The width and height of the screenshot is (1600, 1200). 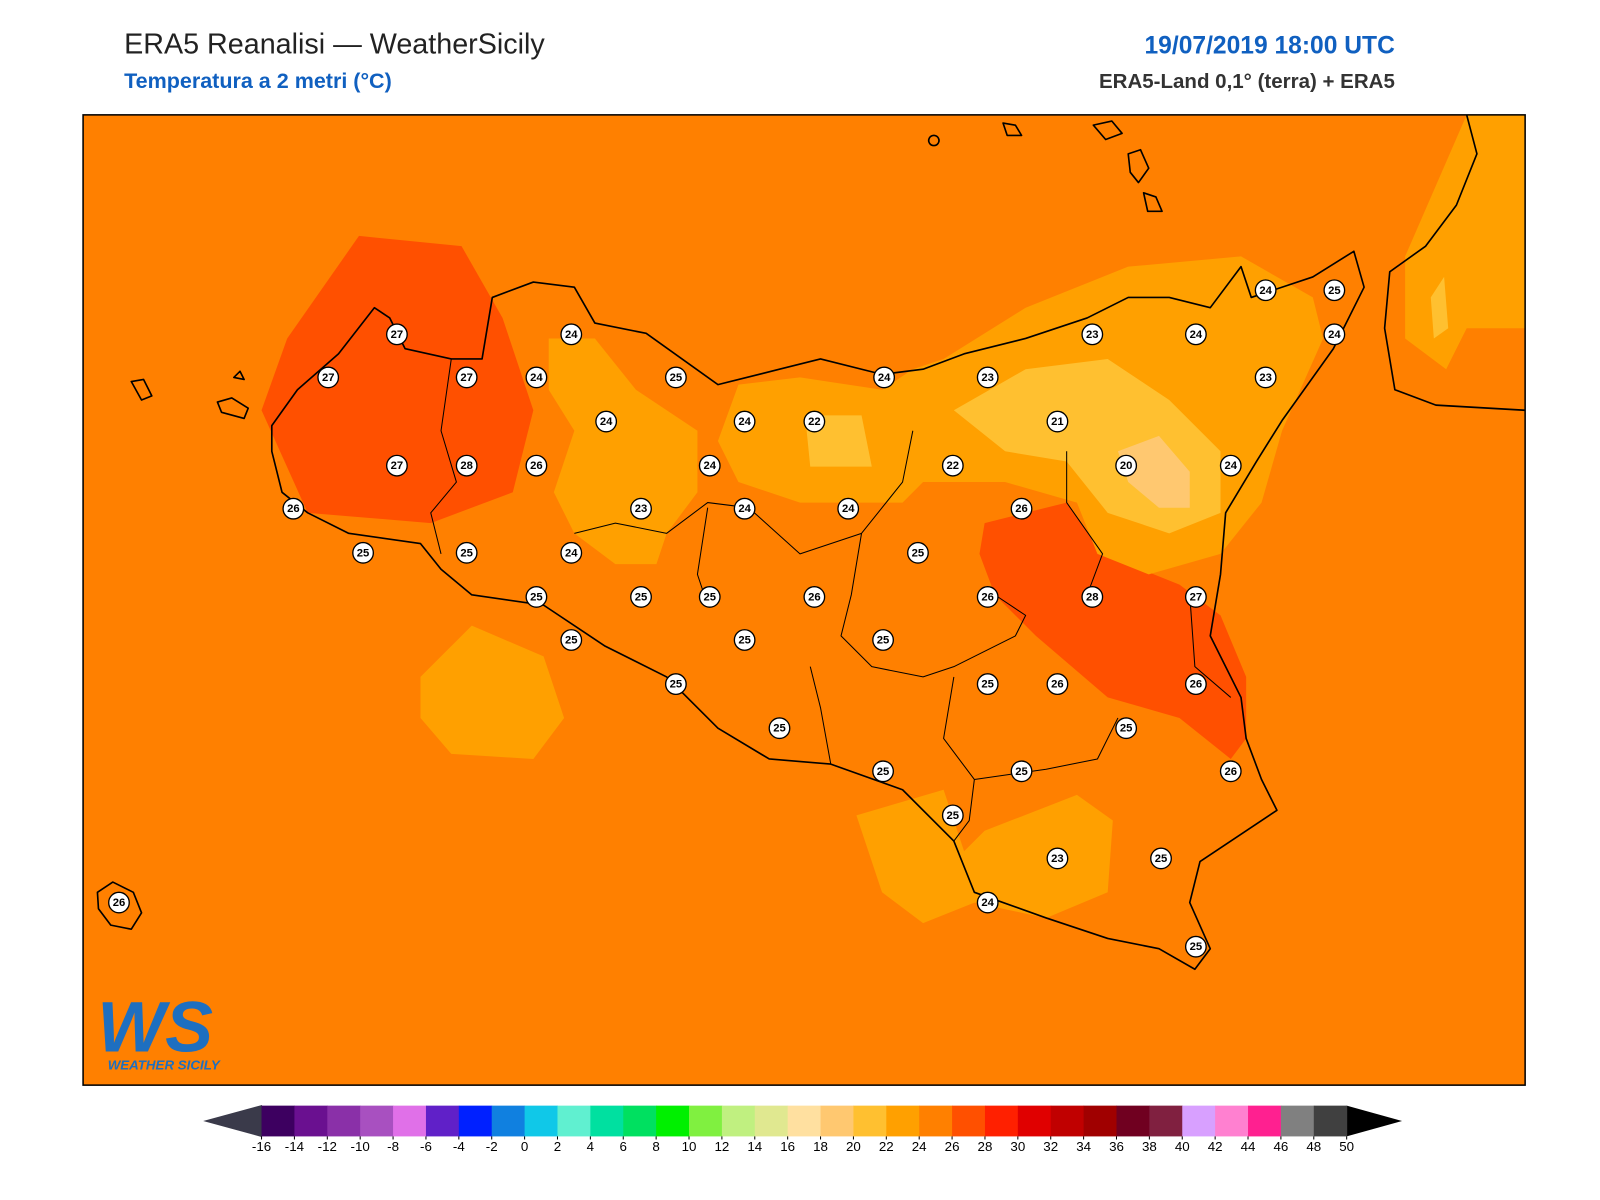 I want to click on station: 28, so click(x=466, y=465).